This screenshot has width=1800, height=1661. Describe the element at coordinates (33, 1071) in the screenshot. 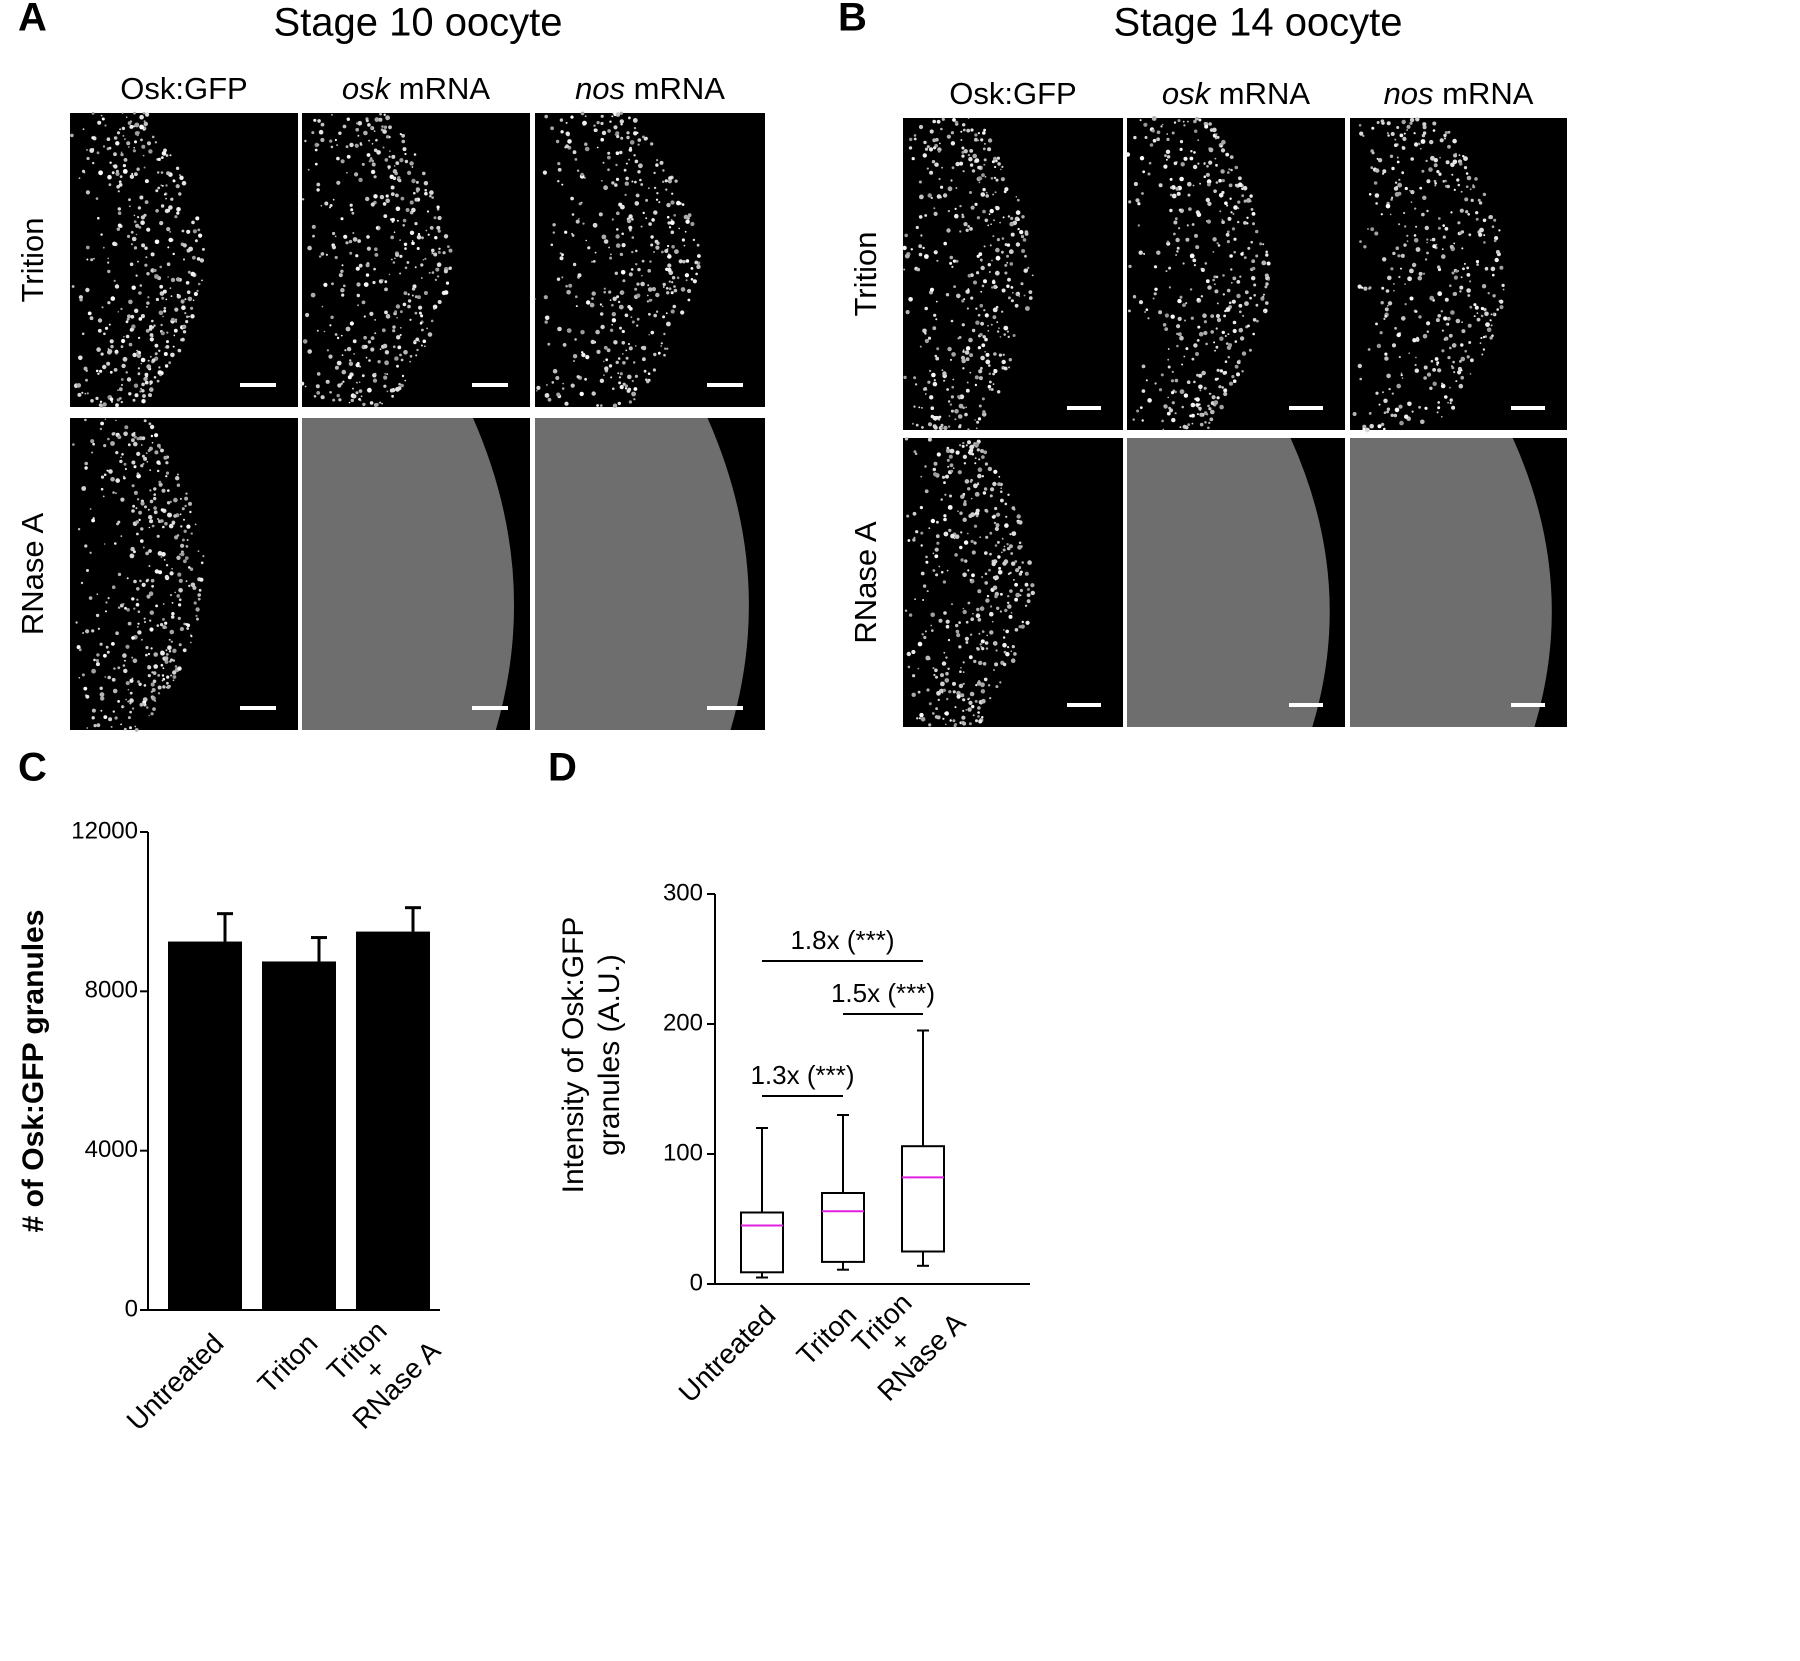

I see `y-axis-label: # of Osk:GFP granules` at that location.